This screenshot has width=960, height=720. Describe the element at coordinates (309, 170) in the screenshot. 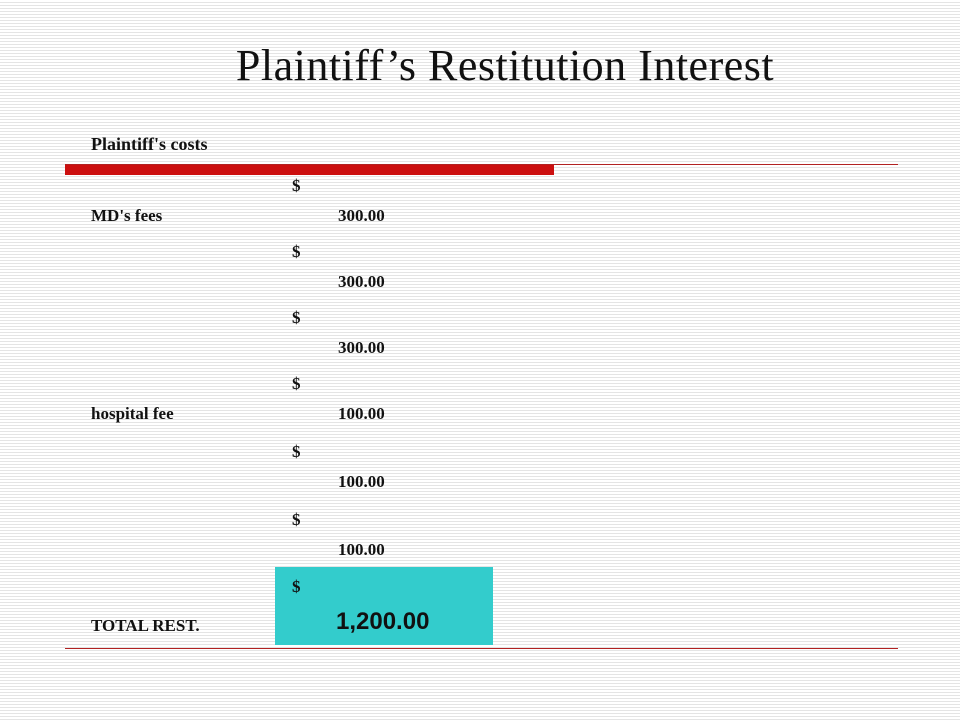

I see `accent-bar` at that location.